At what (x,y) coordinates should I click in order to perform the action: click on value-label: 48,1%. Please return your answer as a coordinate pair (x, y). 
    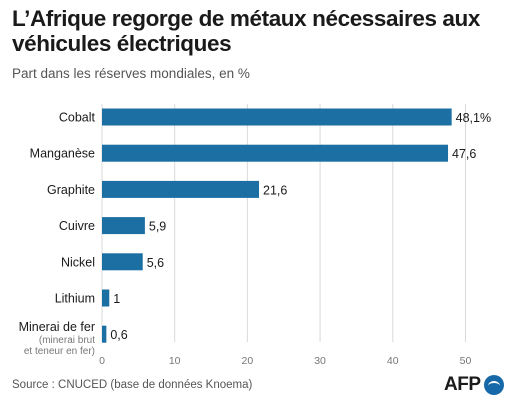
    Looking at the image, I should click on (473, 118).